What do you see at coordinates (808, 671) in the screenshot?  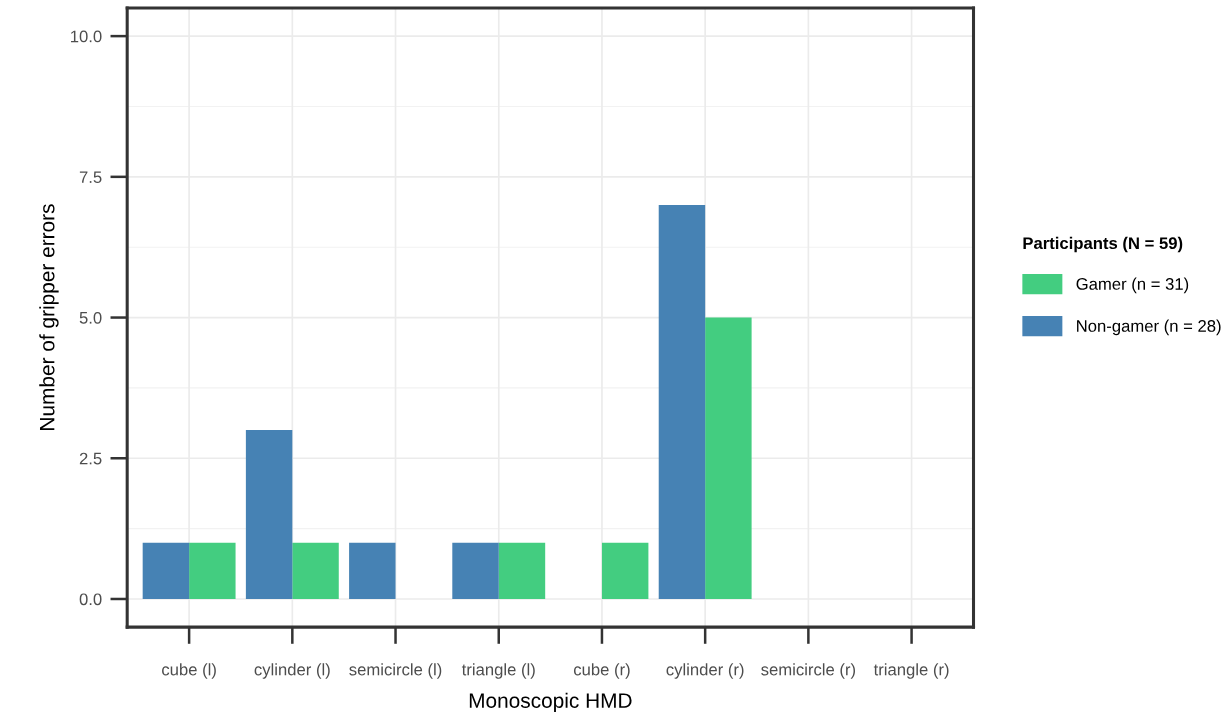 I see `x-tick-label: semicircle (r)` at bounding box center [808, 671].